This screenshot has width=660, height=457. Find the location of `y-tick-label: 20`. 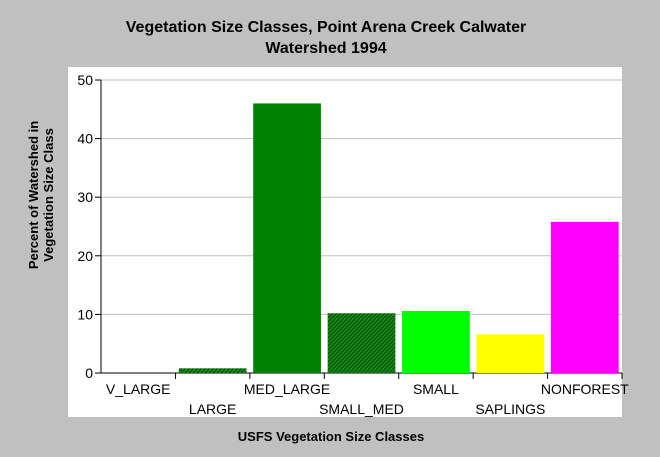

y-tick-label: 20 is located at coordinates (85, 256).